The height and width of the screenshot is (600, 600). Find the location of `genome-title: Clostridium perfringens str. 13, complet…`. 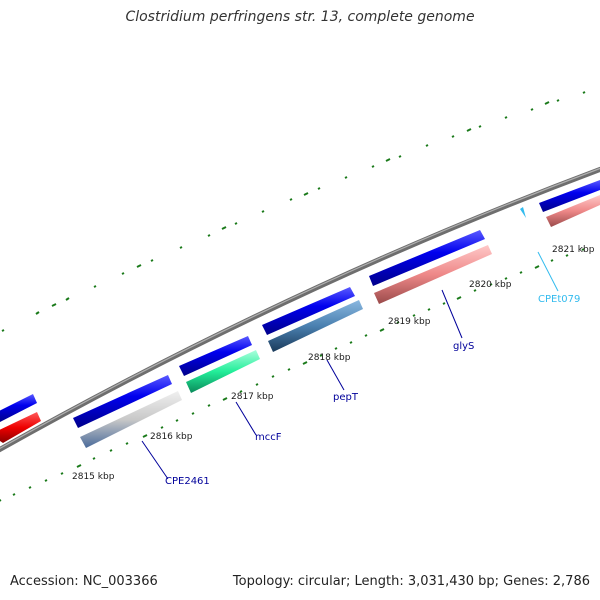

genome-title: Clostridium perfringens str. 13, complet… is located at coordinates (300, 17).